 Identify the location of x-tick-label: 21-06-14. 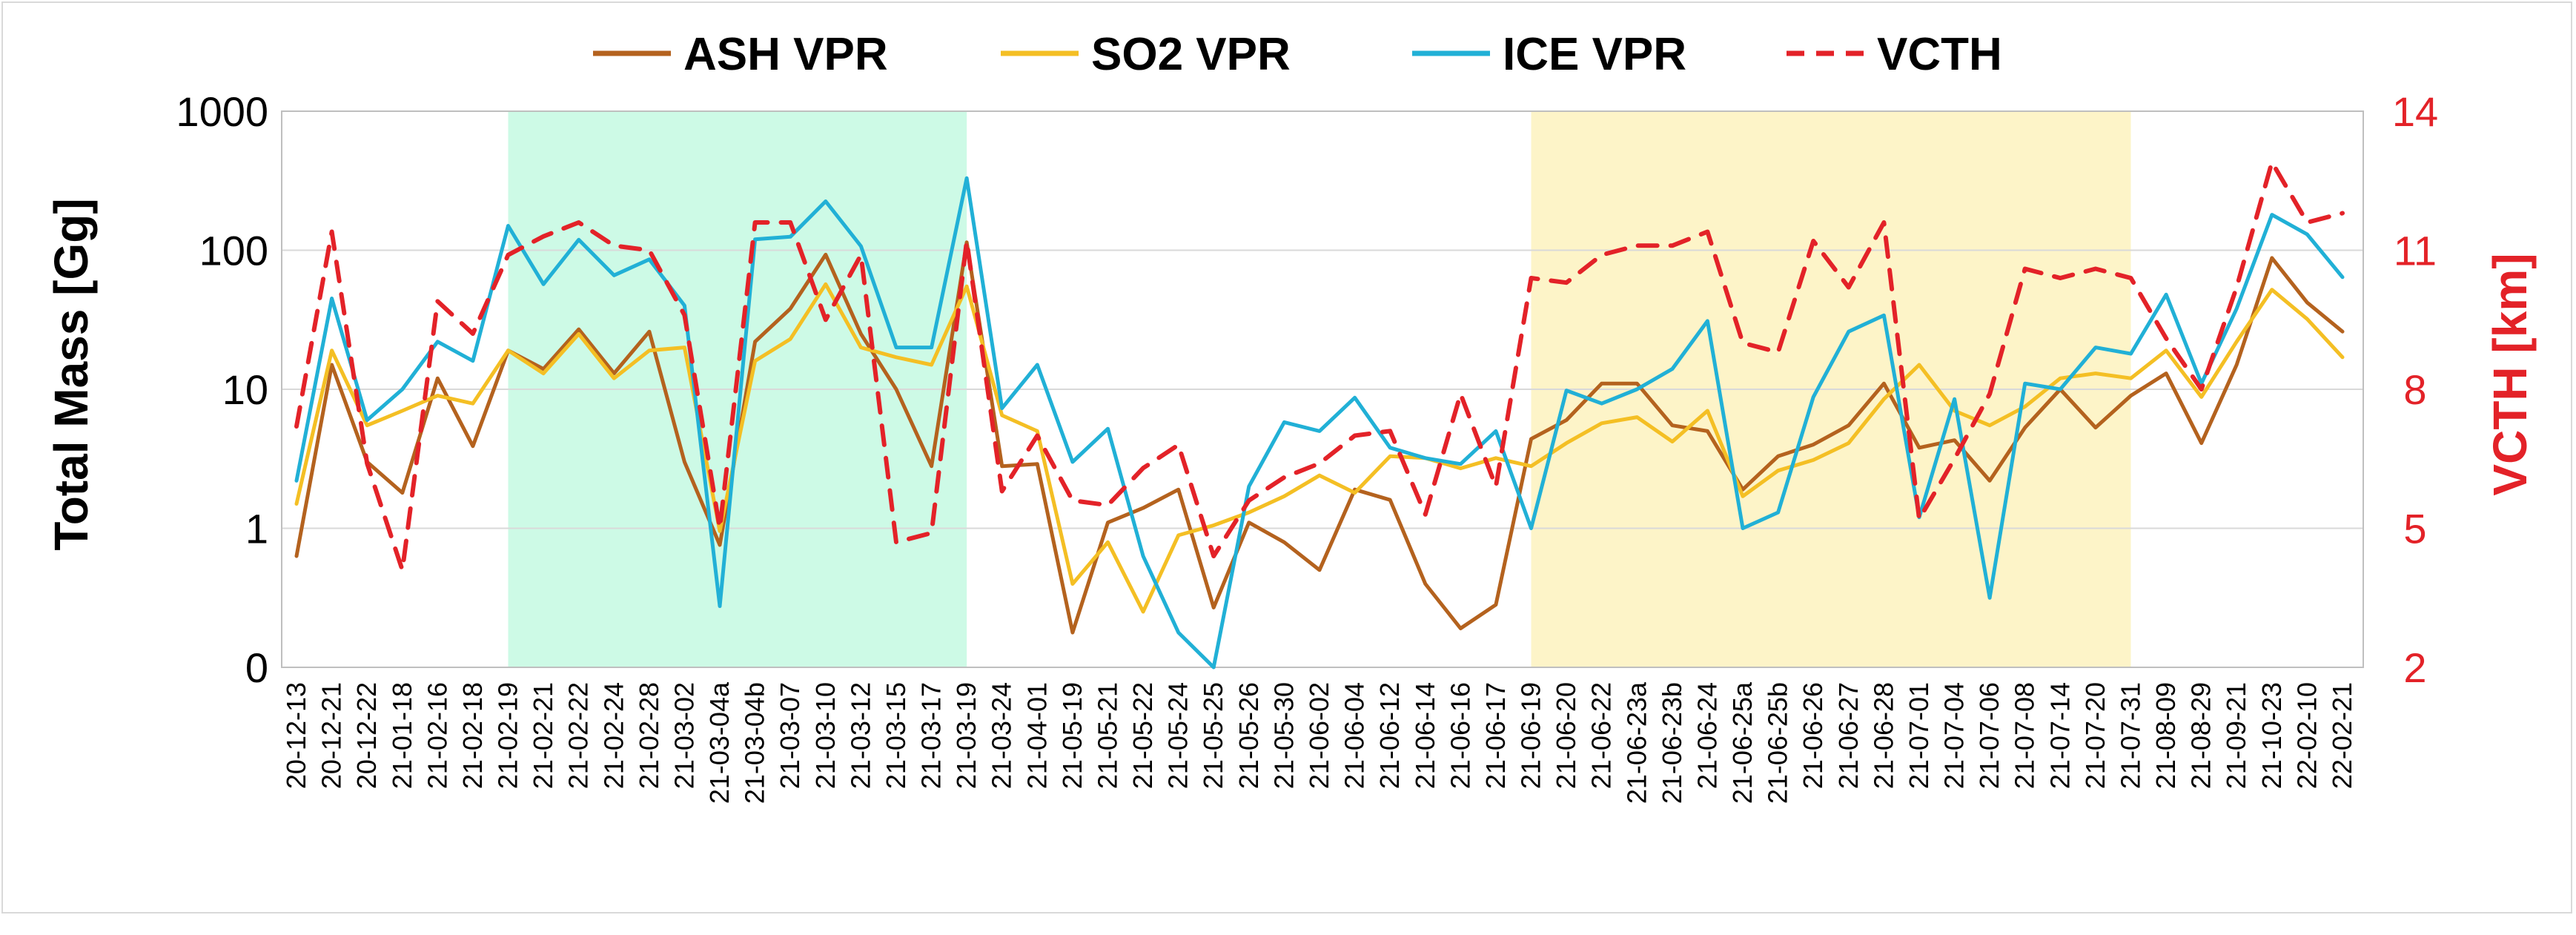
(1425, 735).